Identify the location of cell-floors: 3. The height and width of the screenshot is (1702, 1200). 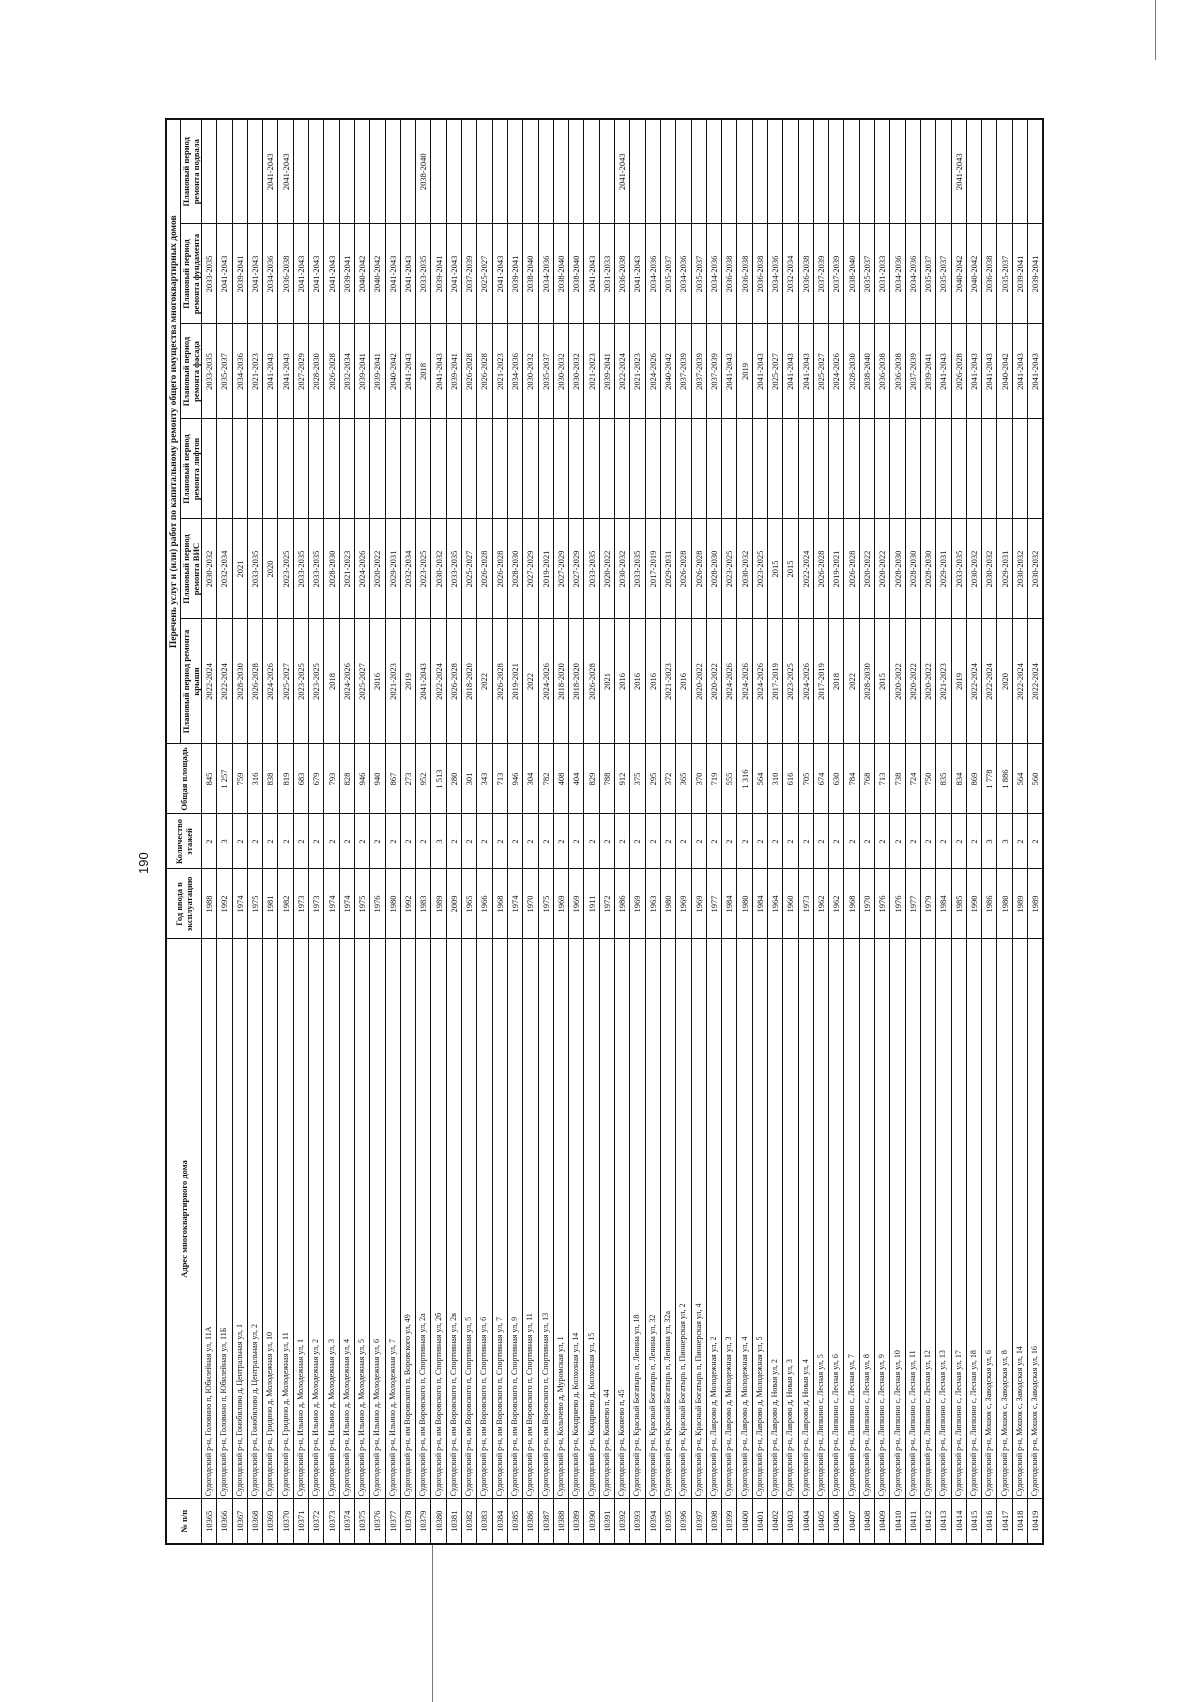
(1004, 841).